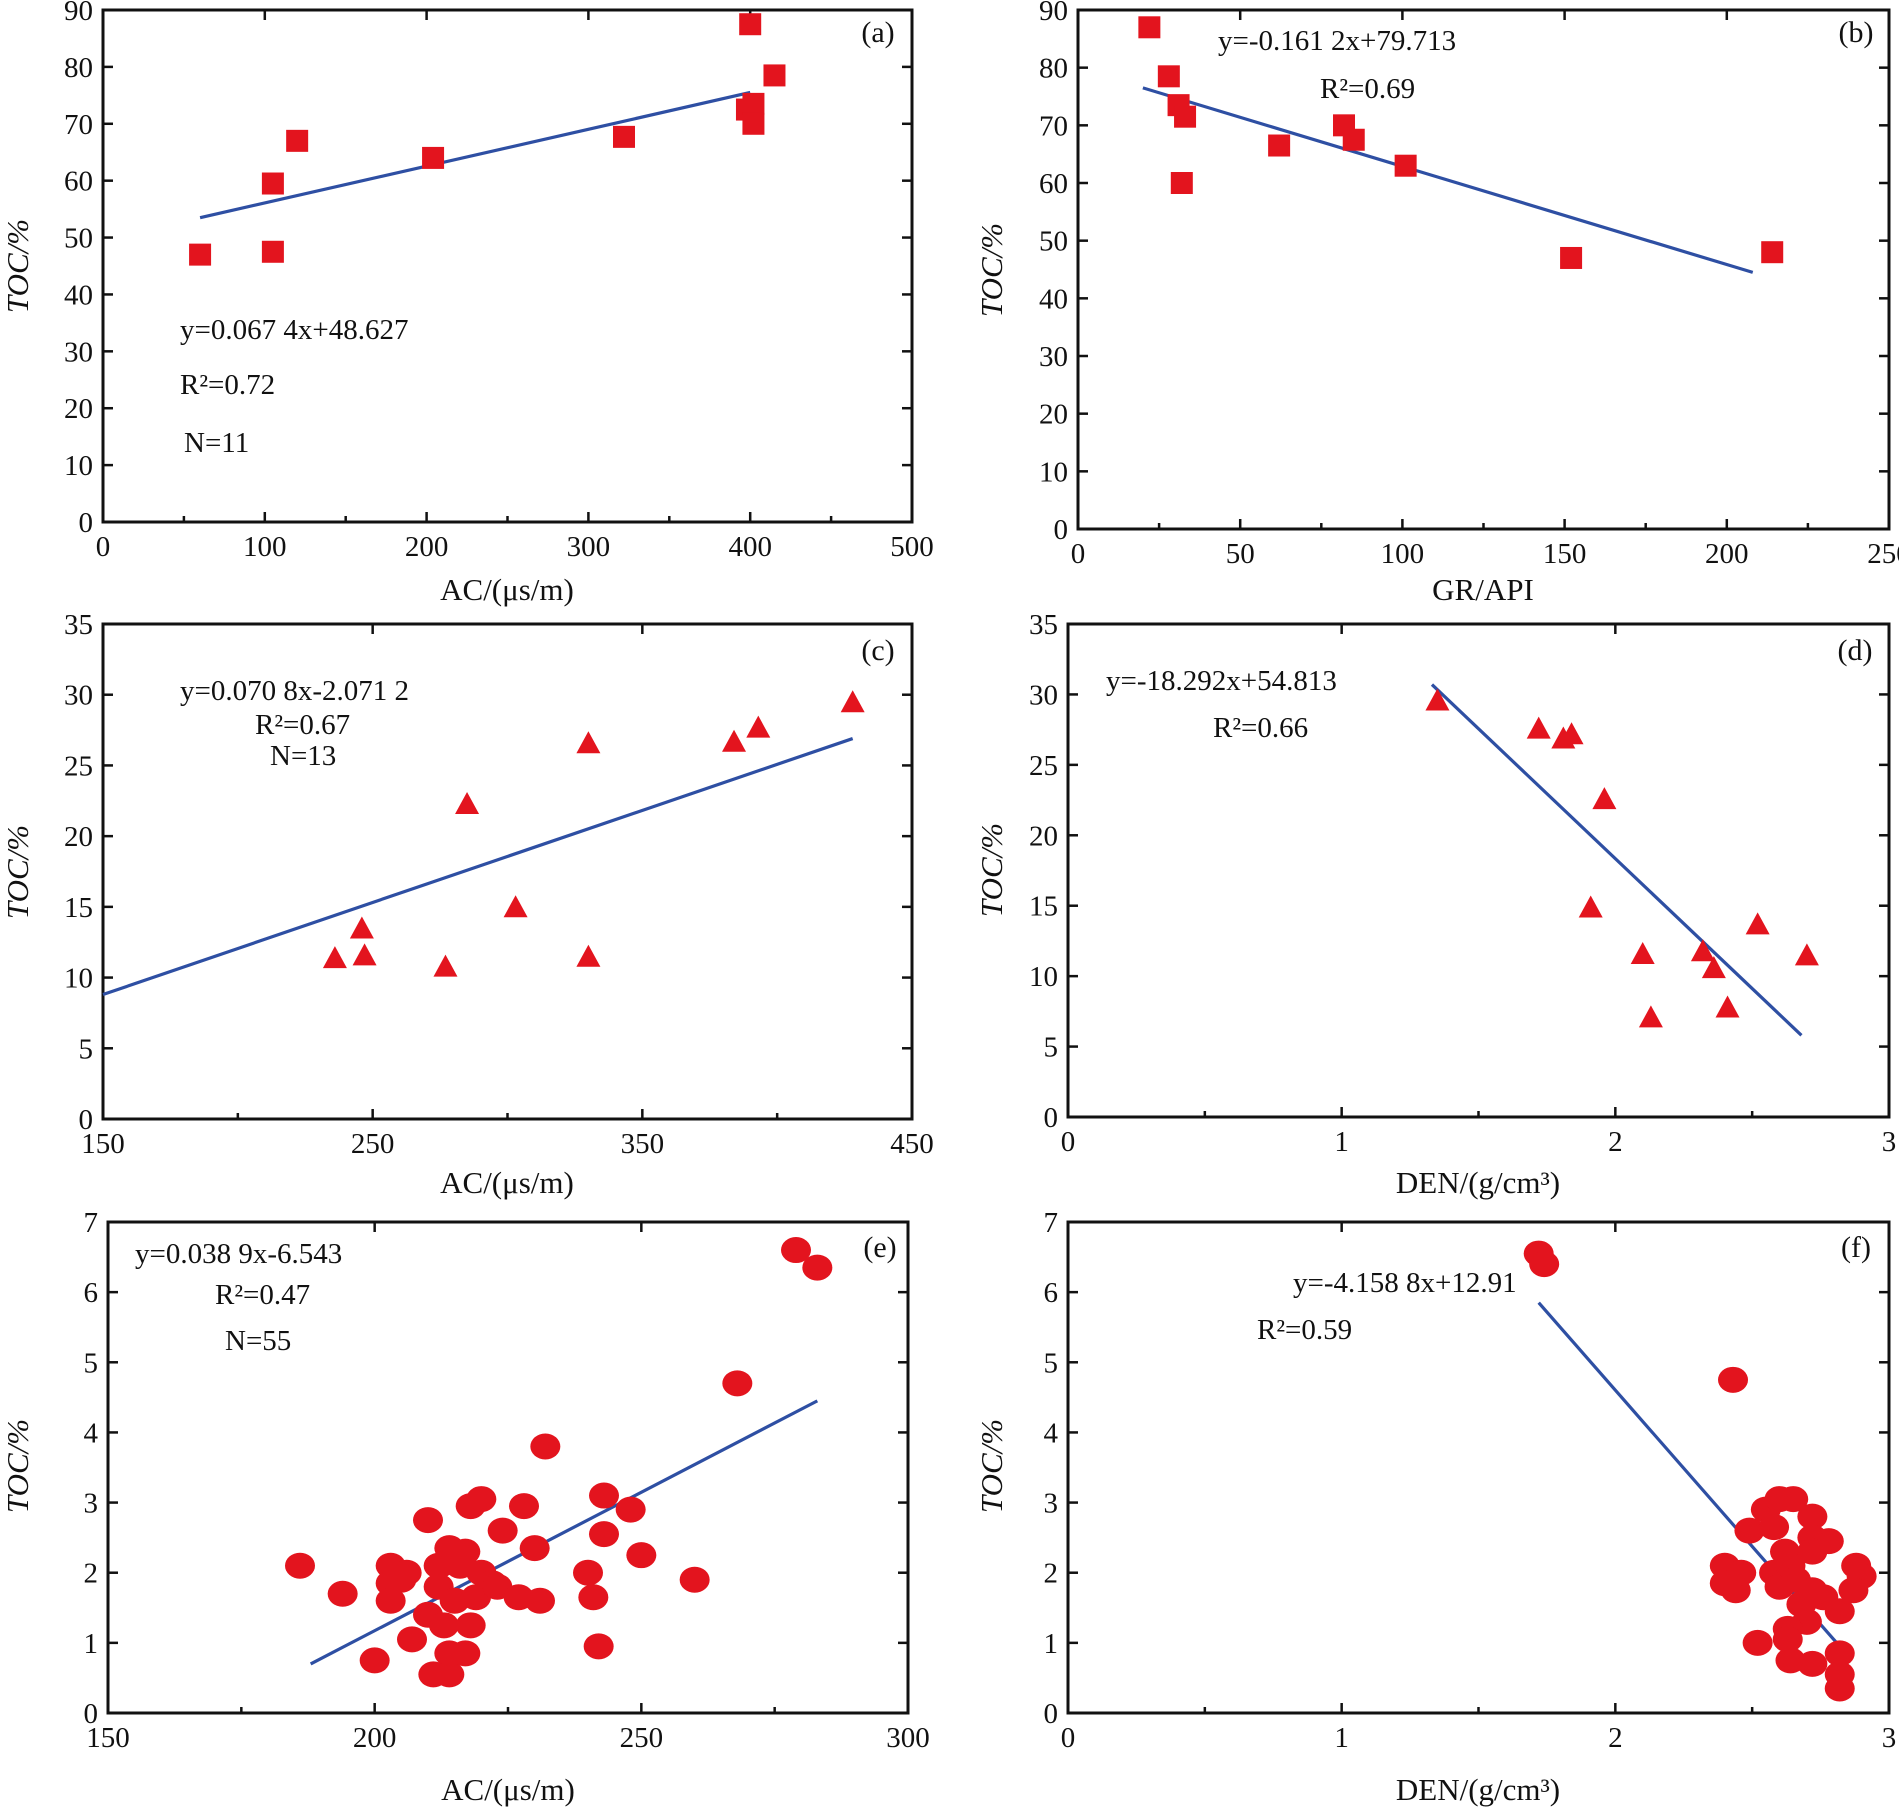  Describe the element at coordinates (303, 756) in the screenshot. I see `sample-count-label: N=13` at that location.